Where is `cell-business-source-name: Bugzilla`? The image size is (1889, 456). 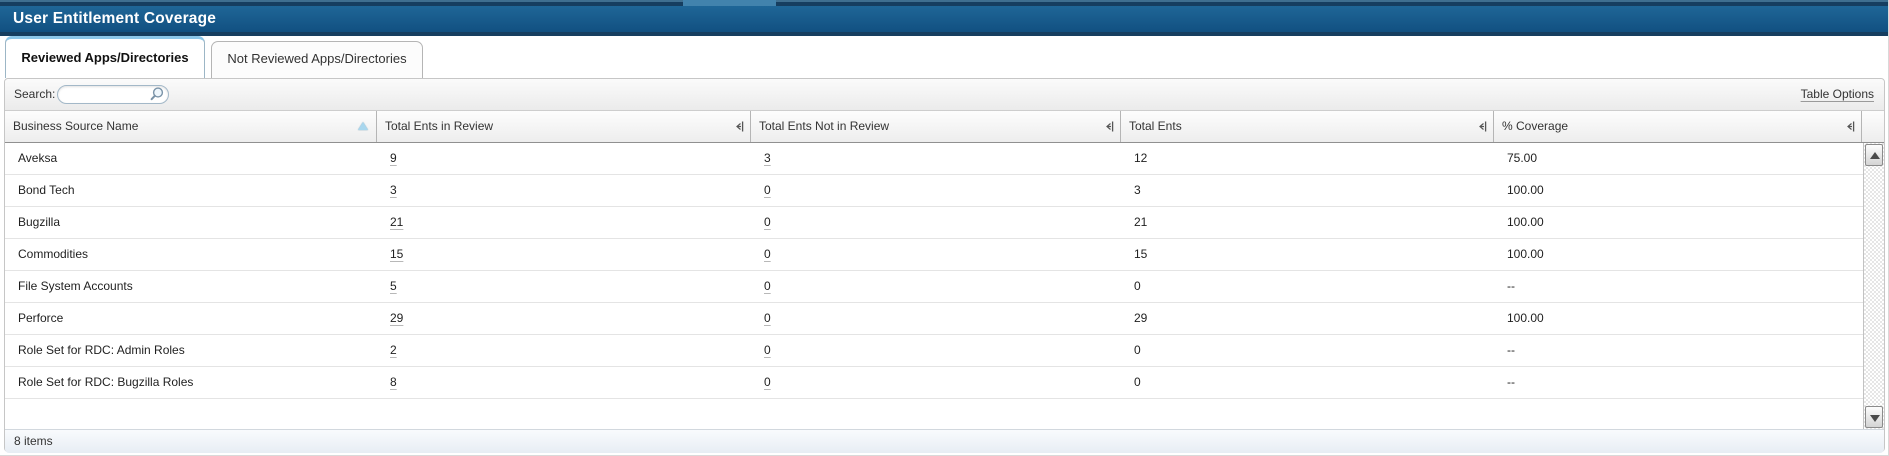
cell-business-source-name: Bugzilla is located at coordinates (39, 222).